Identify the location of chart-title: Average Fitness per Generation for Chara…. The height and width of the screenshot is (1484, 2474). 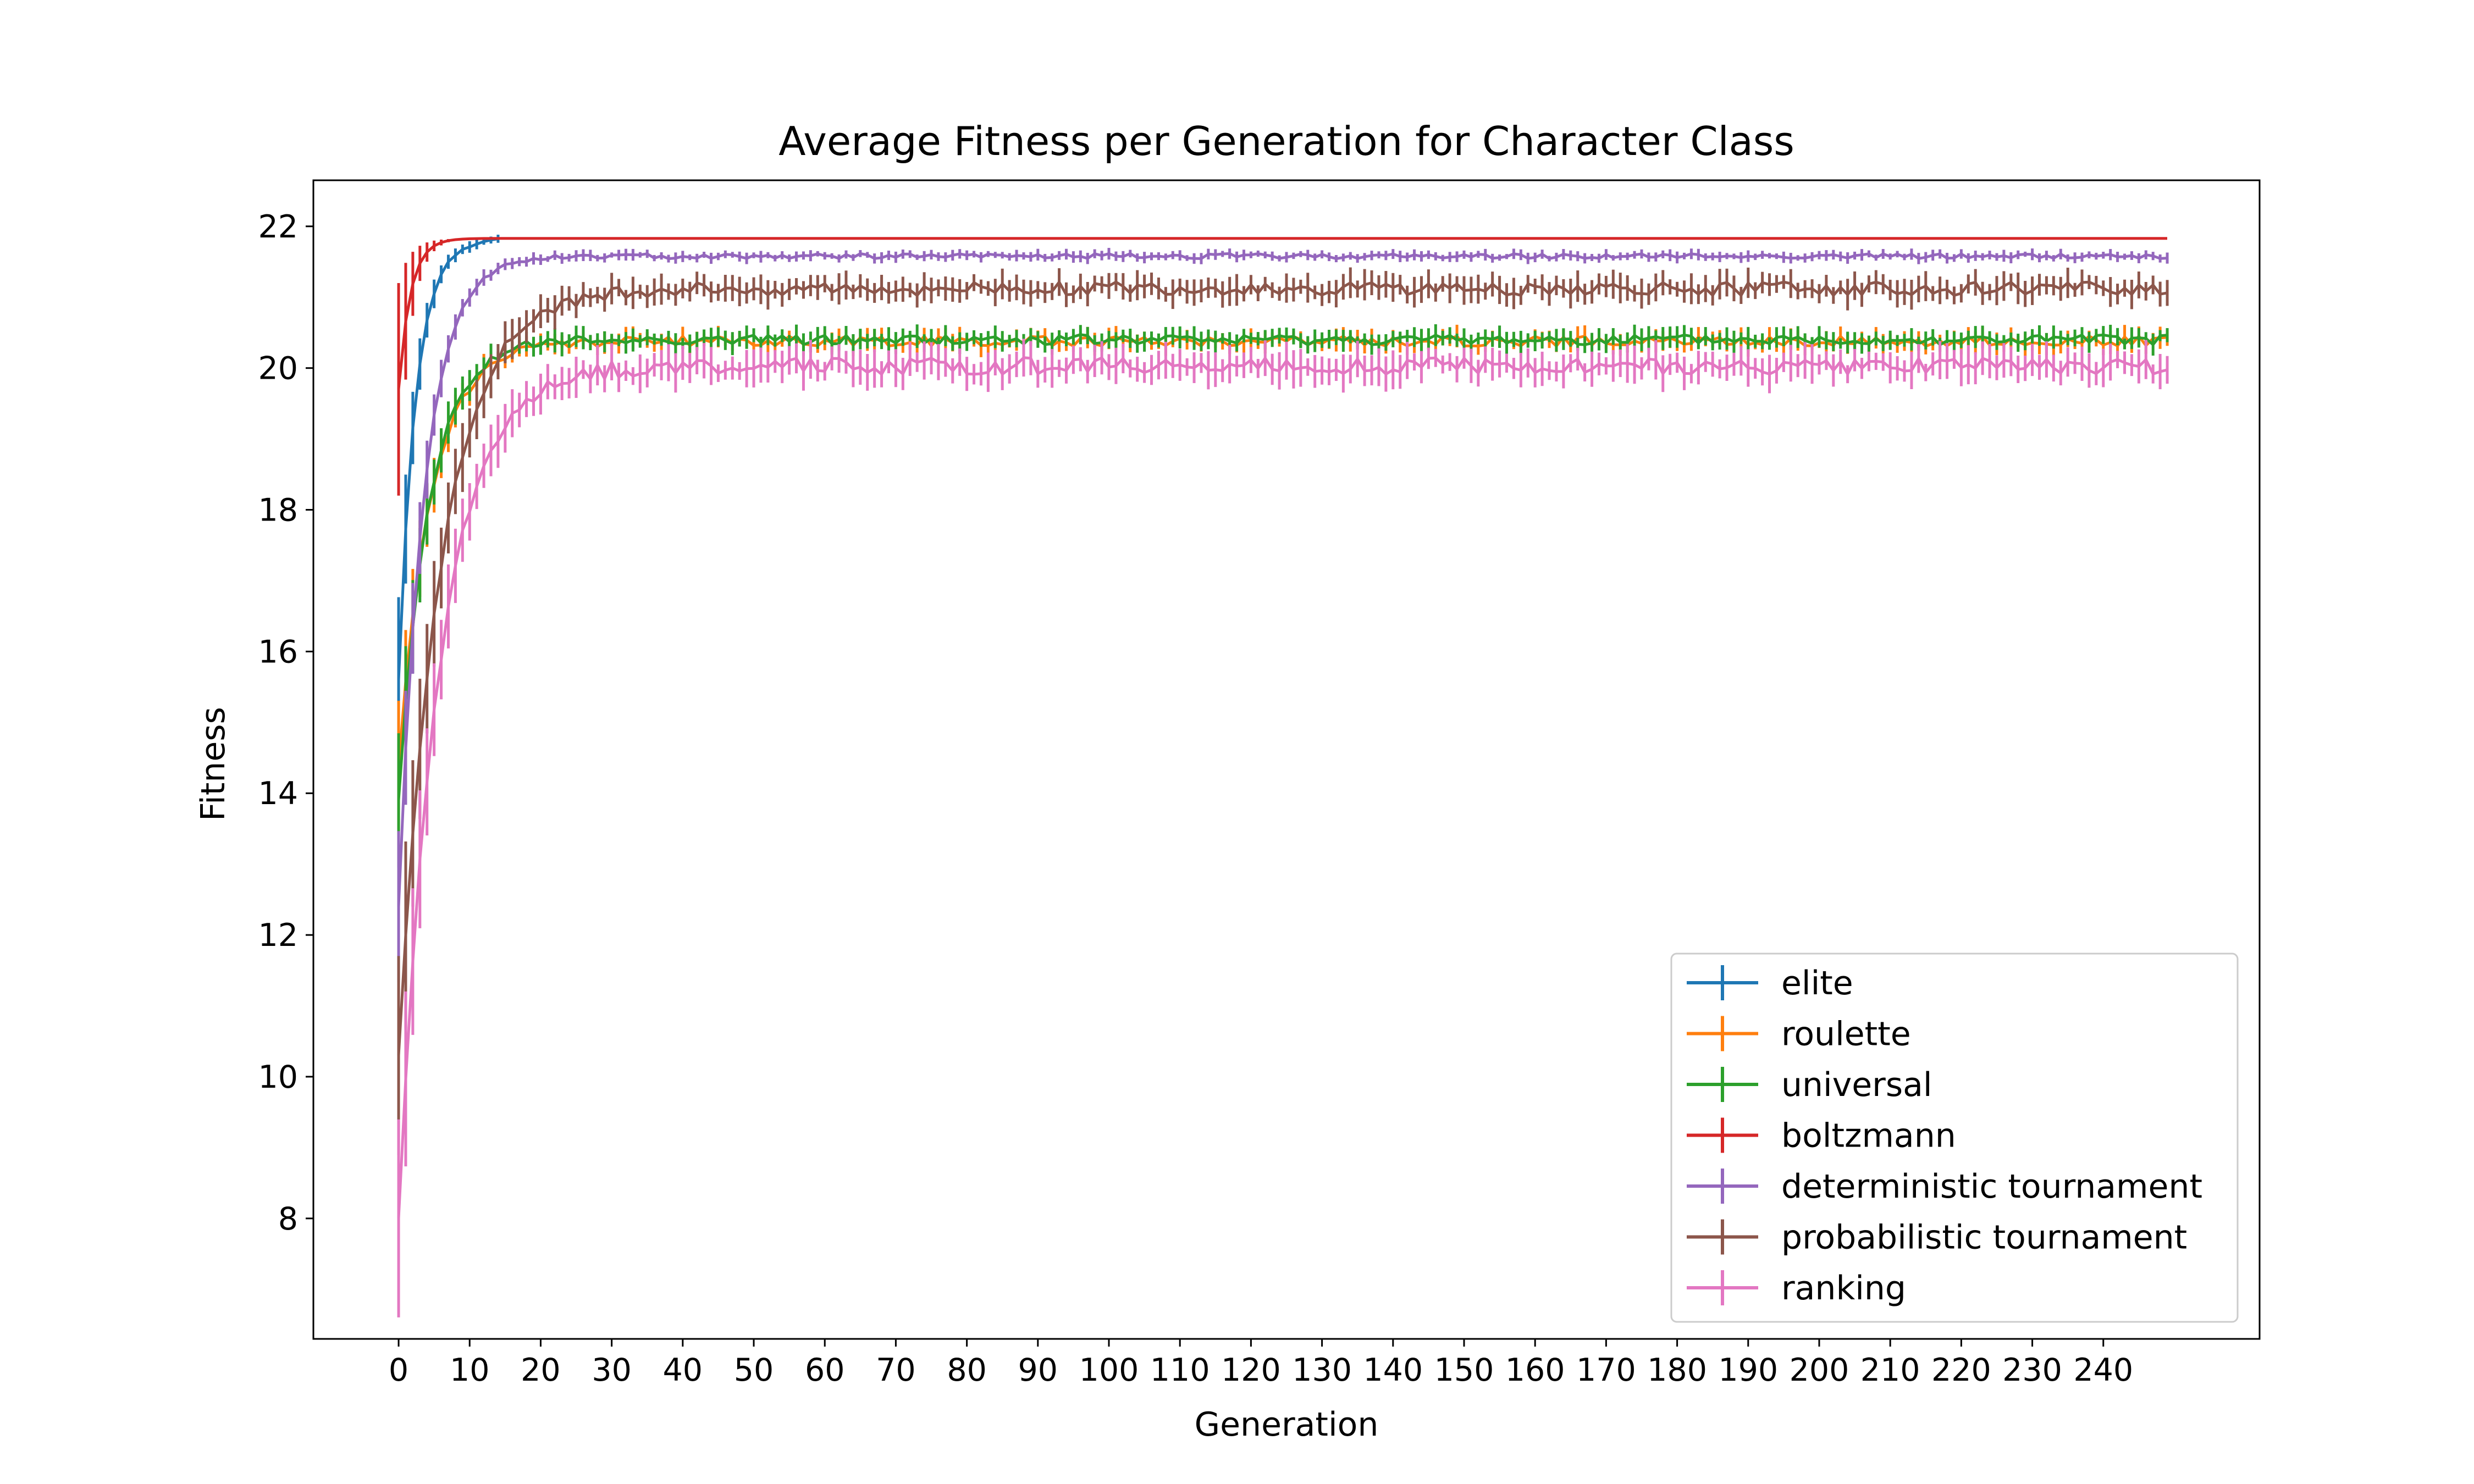
(1286, 141).